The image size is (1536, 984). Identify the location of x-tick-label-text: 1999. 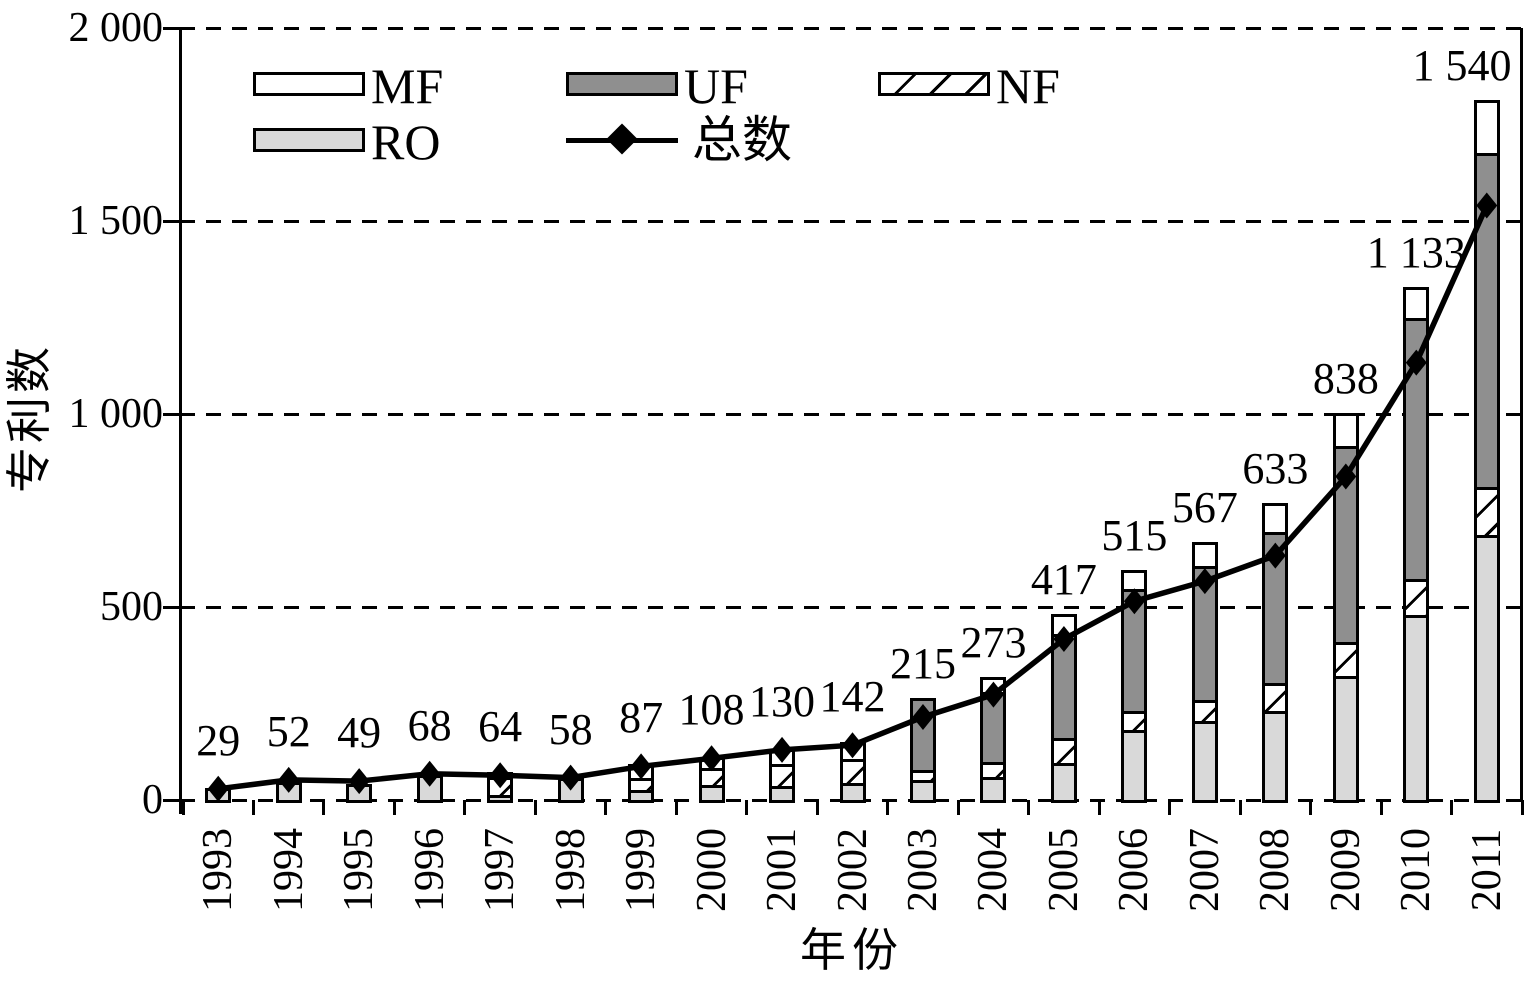
(641, 870).